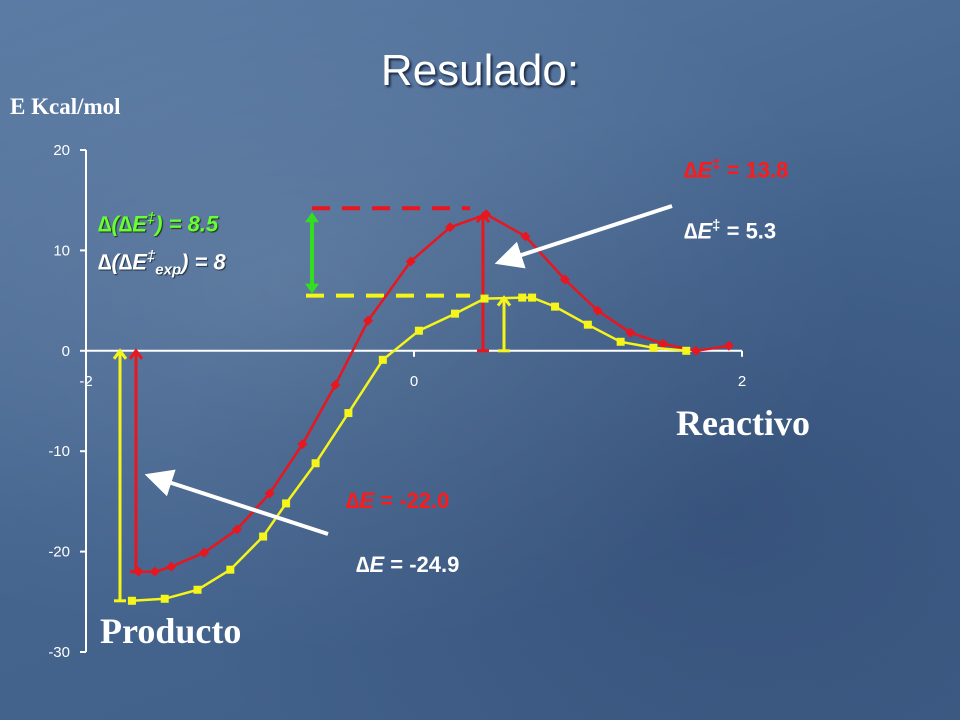 Image resolution: width=960 pixels, height=720 pixels. Describe the element at coordinates (583, 236) in the screenshot. I see `pointer-arrow-barrier` at that location.